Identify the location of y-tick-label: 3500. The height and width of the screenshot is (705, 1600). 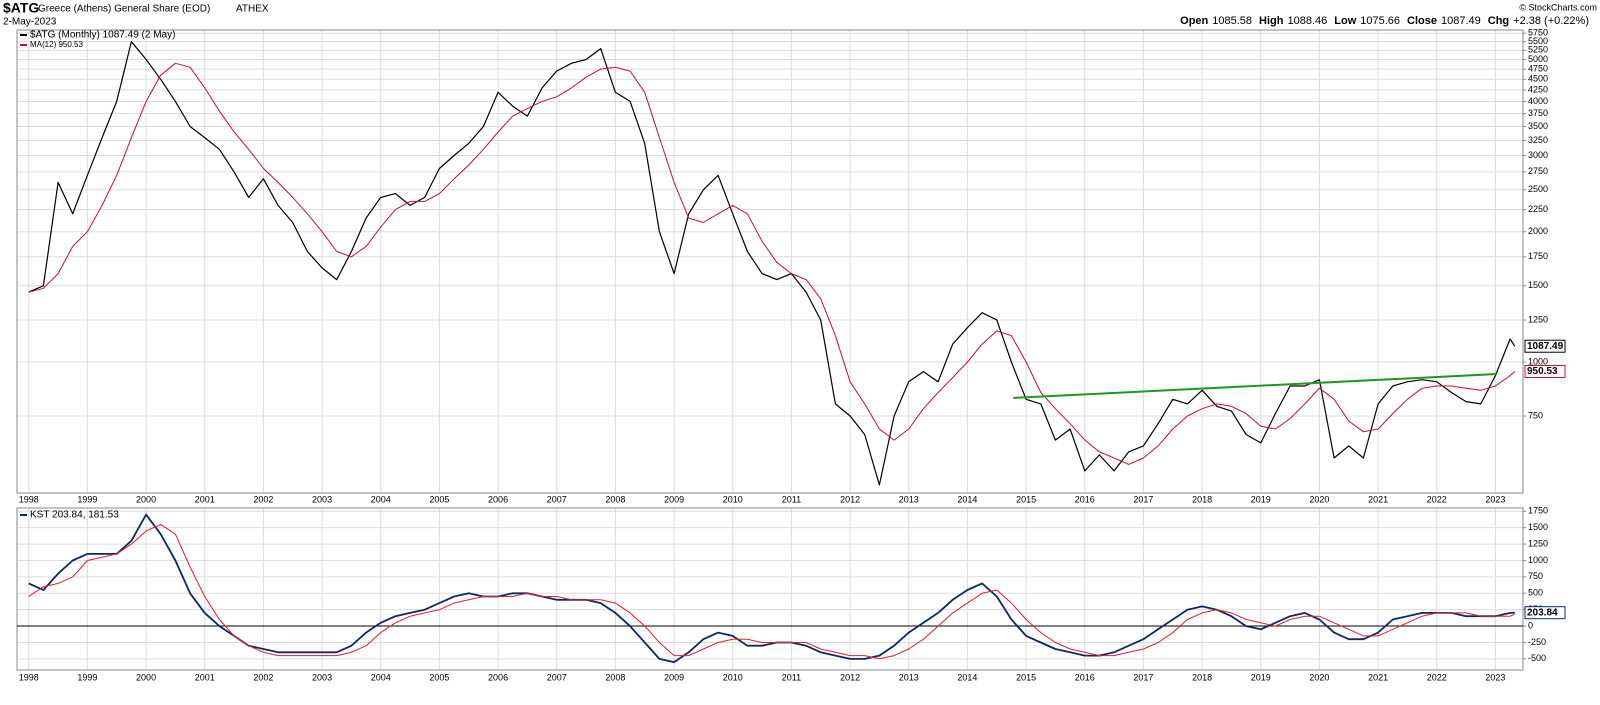
(1538, 126).